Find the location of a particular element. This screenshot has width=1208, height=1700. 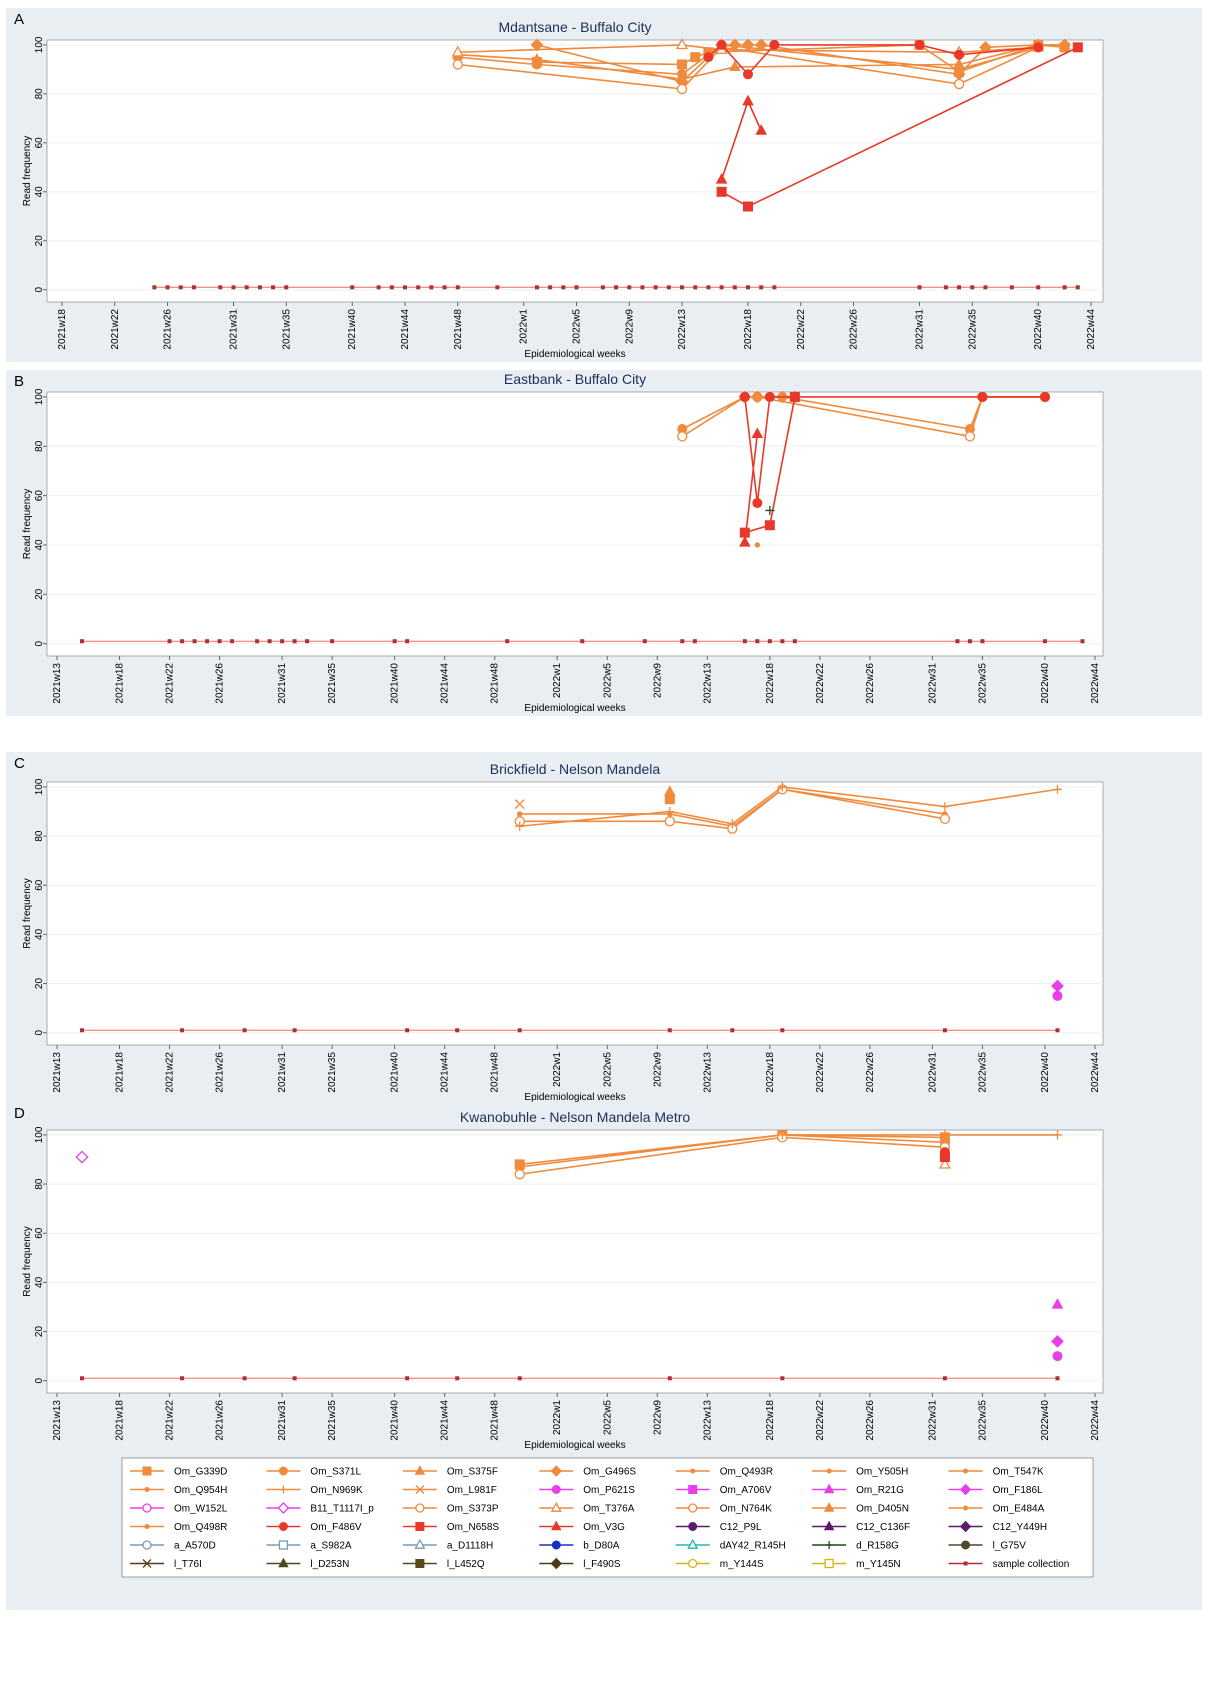

y-tick-label: 80 is located at coordinates (39, 446).